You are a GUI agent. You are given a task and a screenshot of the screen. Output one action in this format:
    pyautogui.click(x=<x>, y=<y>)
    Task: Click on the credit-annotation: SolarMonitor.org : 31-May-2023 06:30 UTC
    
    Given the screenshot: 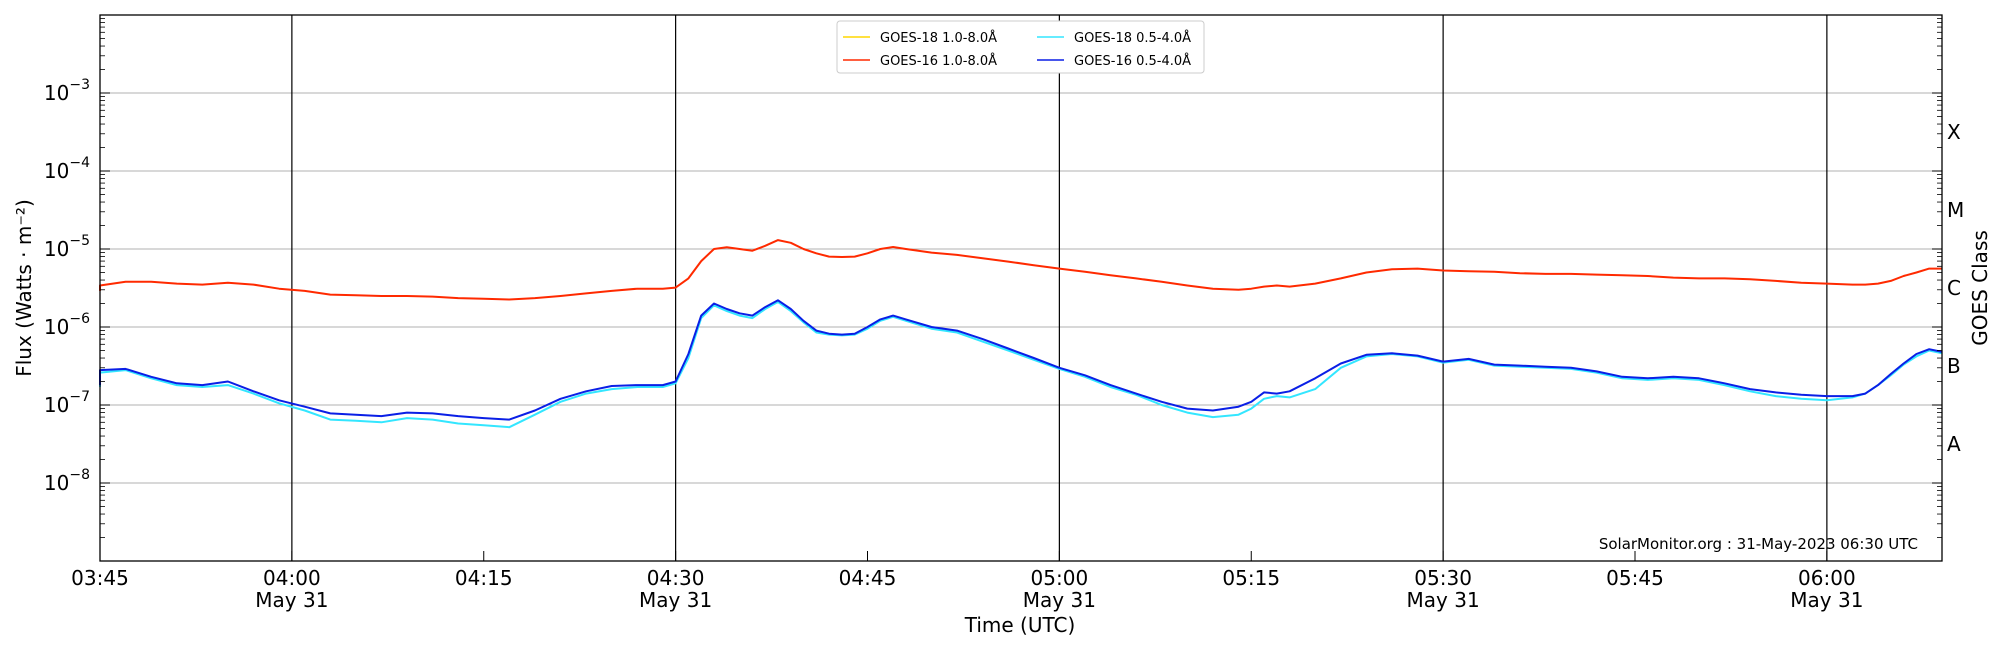 What is the action you would take?
    pyautogui.click(x=1758, y=544)
    